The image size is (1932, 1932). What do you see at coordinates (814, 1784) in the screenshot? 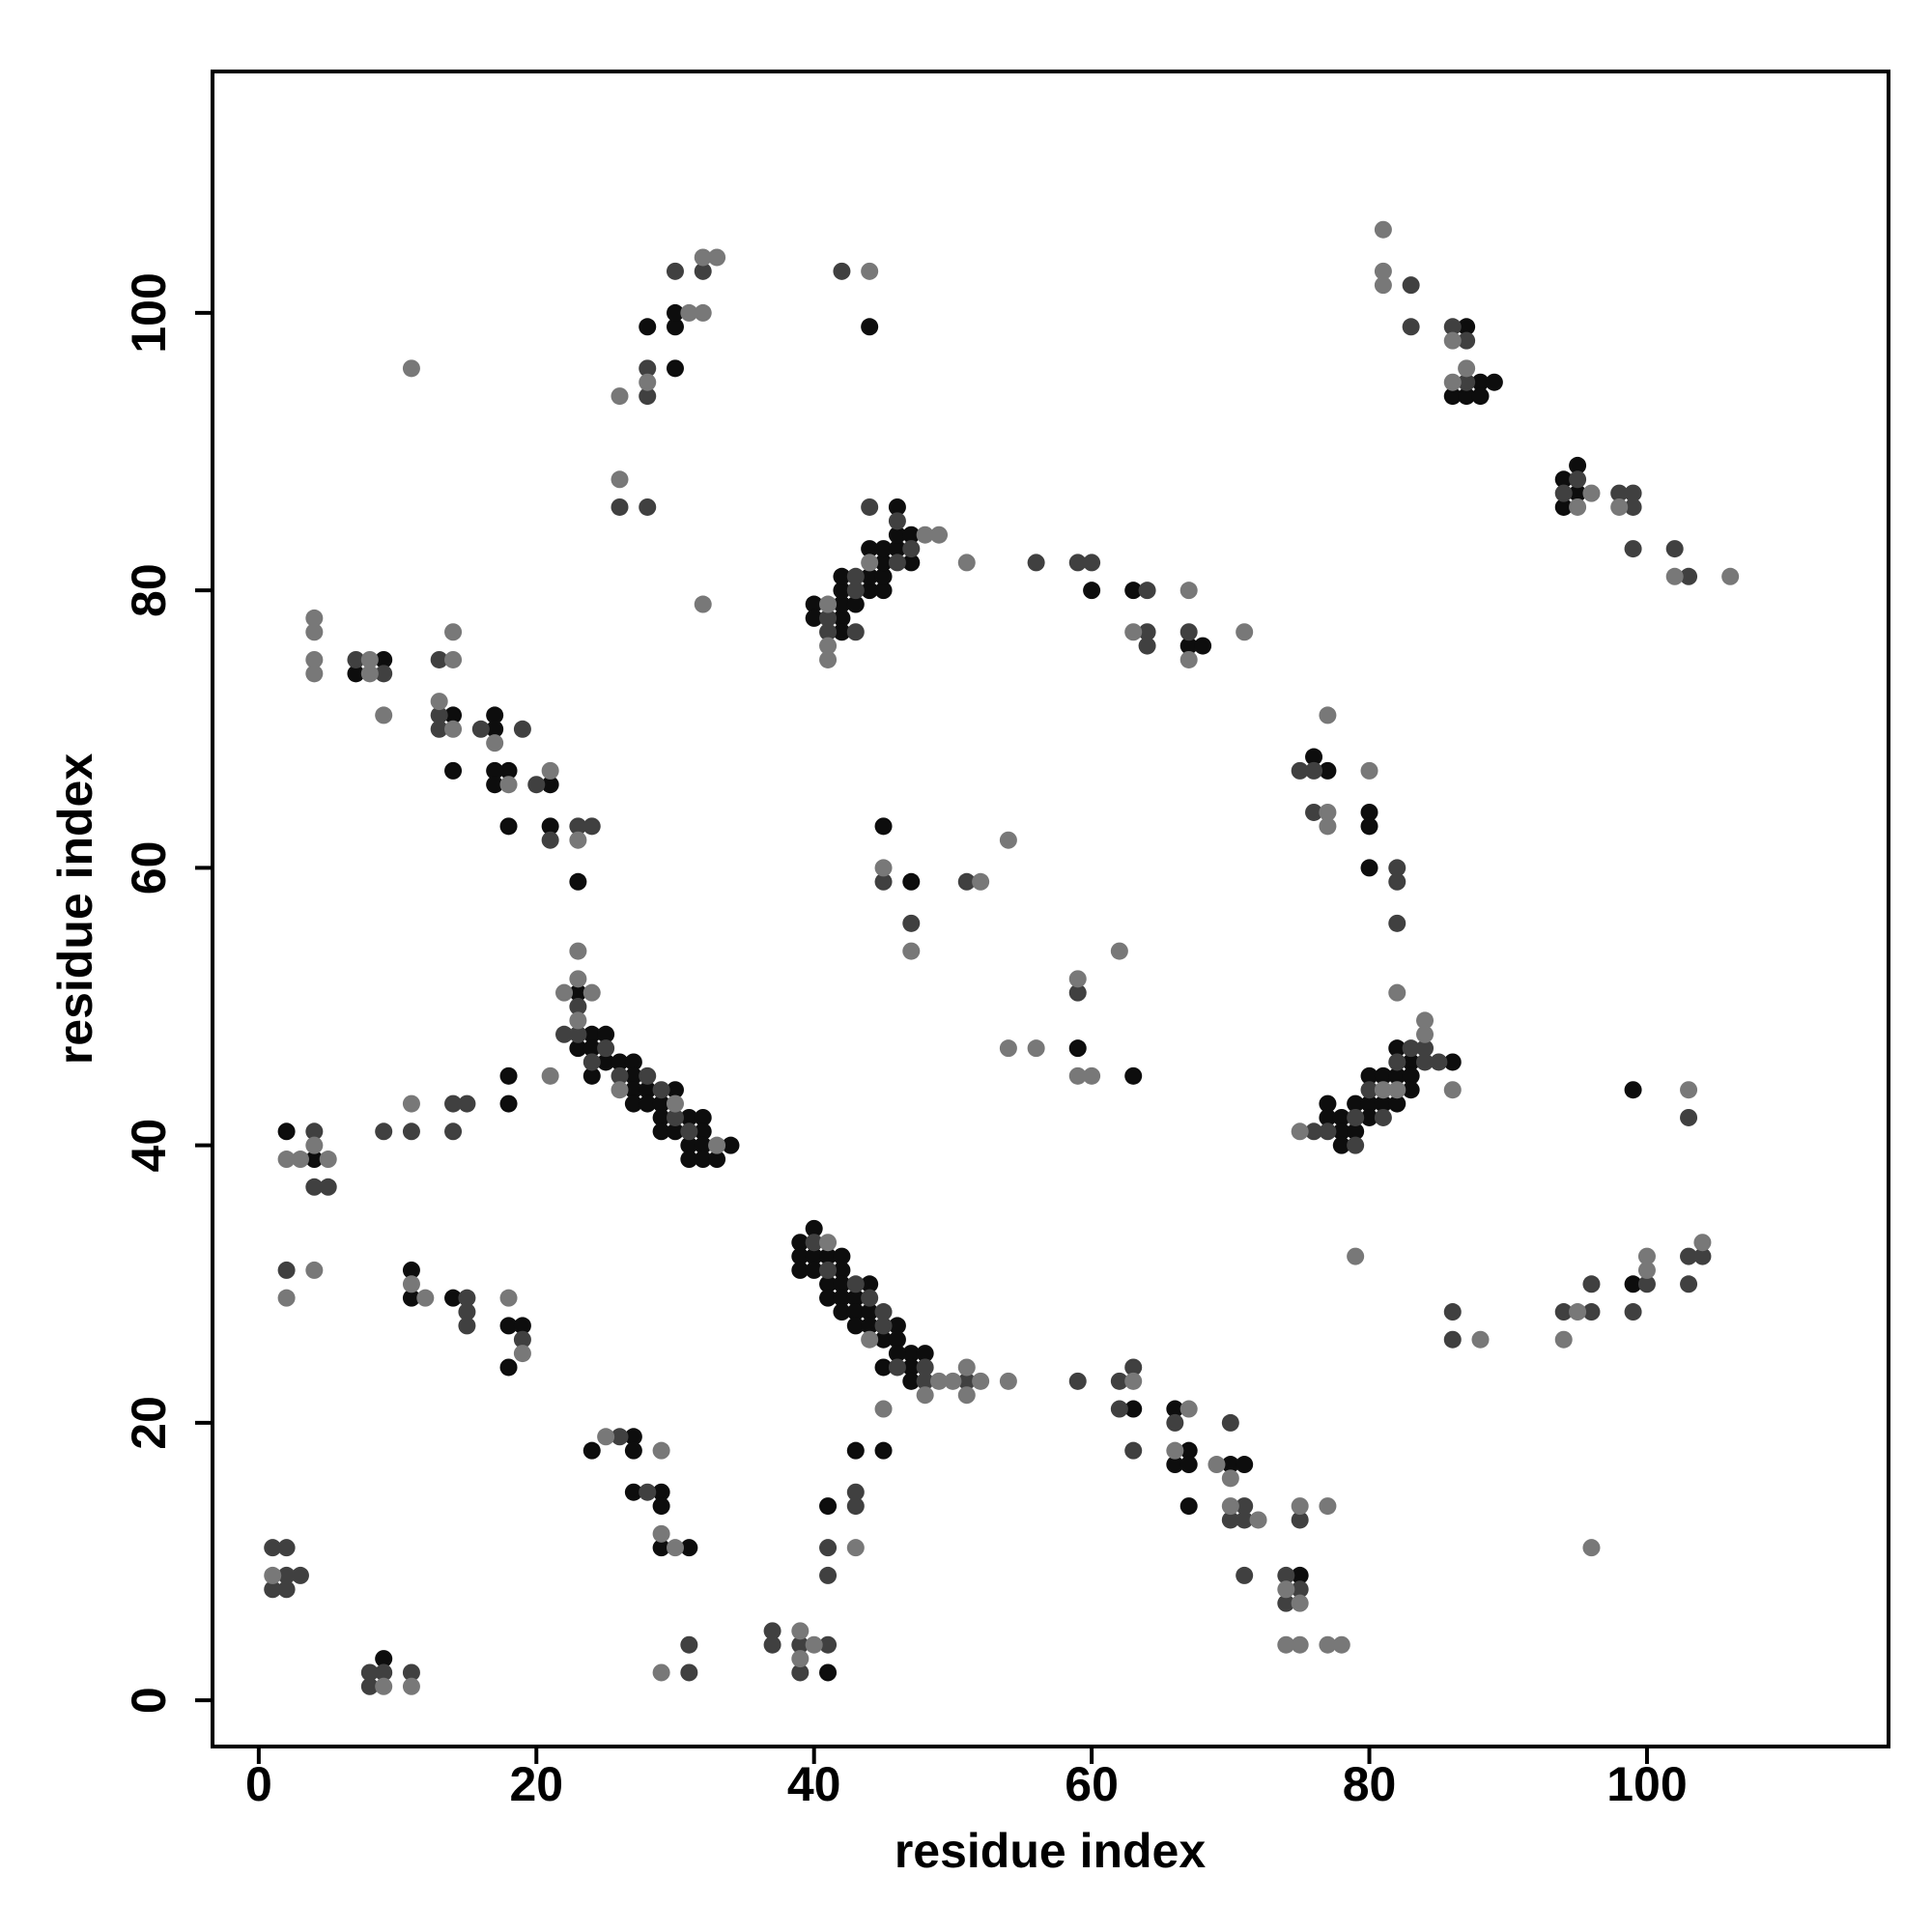
I see `x-tick-label: 40` at bounding box center [814, 1784].